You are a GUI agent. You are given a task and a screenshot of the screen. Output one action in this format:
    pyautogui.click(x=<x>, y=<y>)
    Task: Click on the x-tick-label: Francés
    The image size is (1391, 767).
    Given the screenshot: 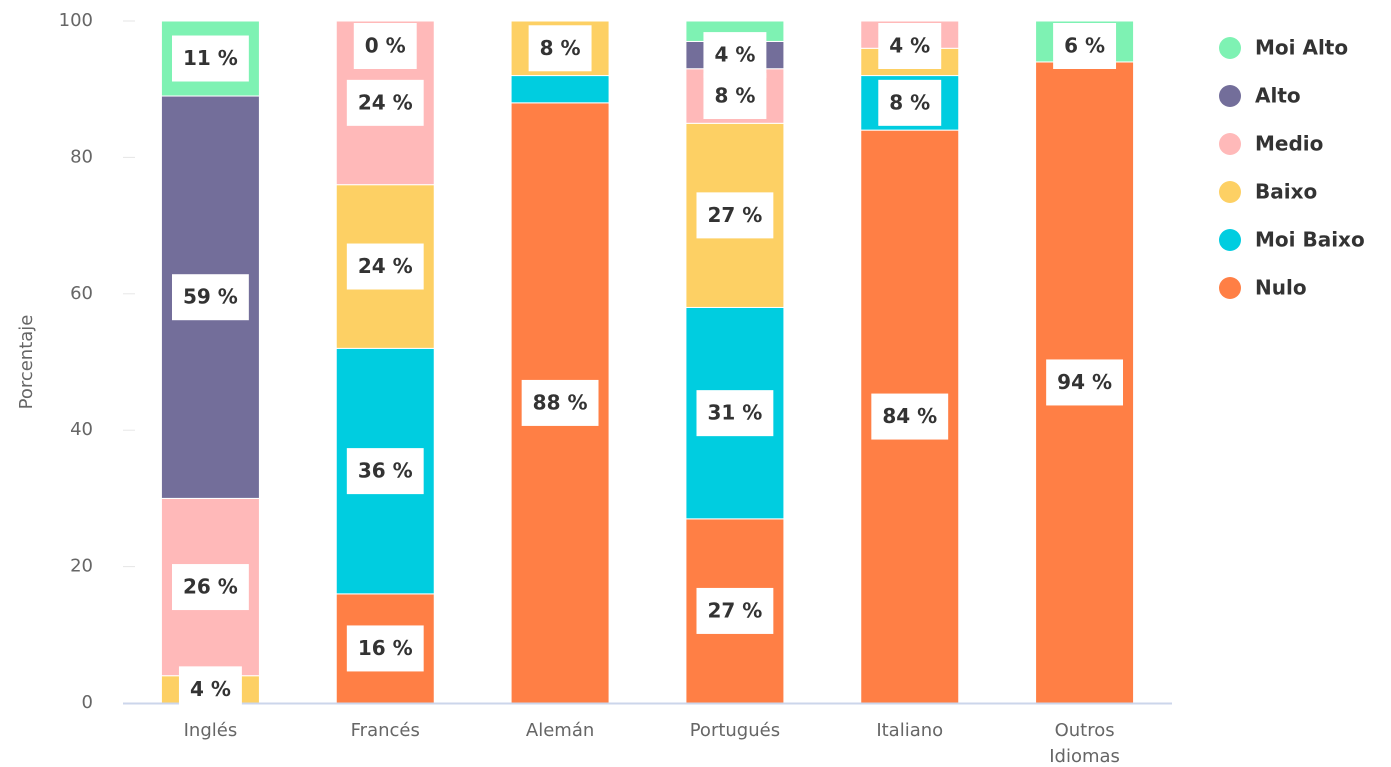 What is the action you would take?
    pyautogui.click(x=385, y=730)
    